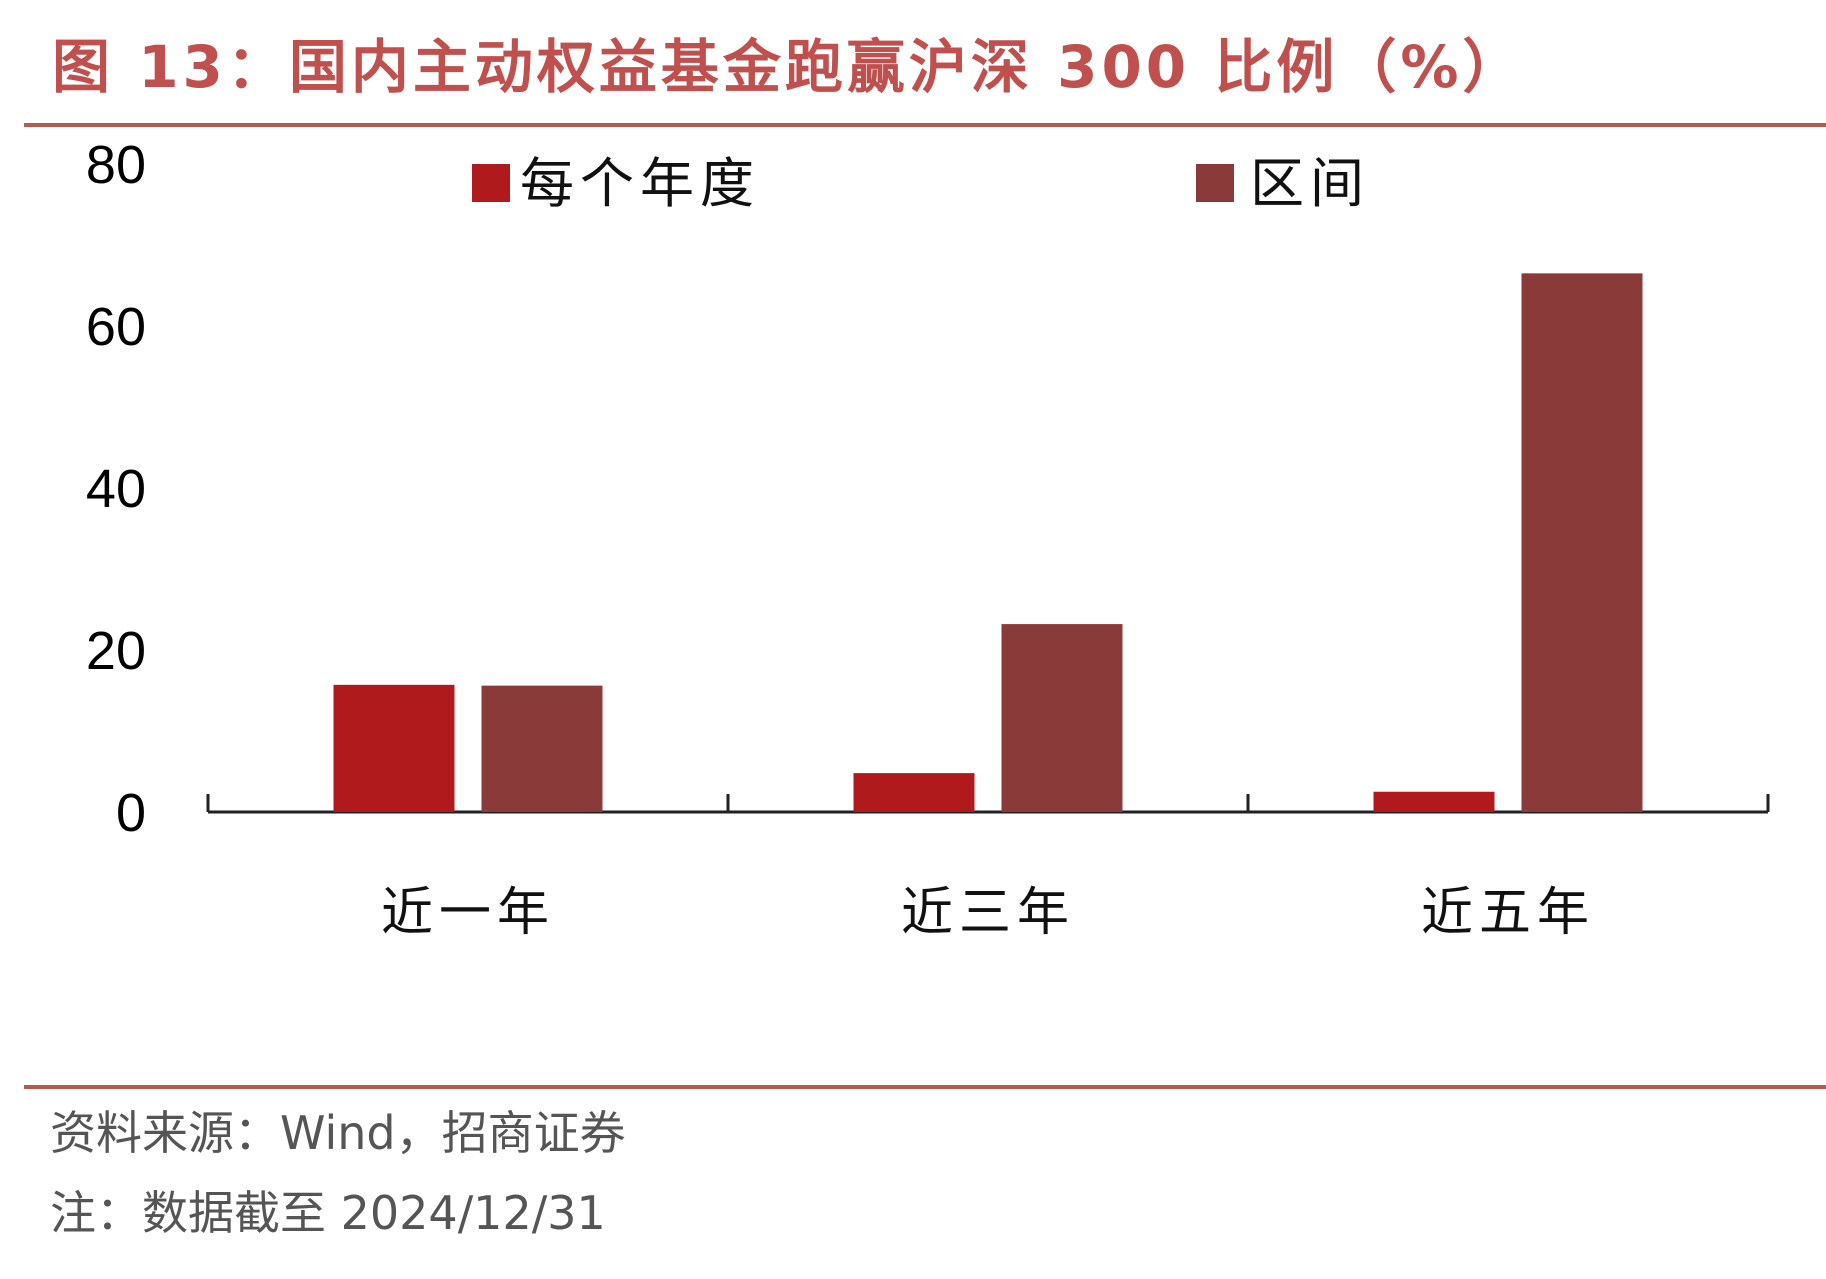 This screenshot has width=1826, height=1279. Describe the element at coordinates (1508, 913) in the screenshot. I see `x-tick-label: 近五年` at that location.